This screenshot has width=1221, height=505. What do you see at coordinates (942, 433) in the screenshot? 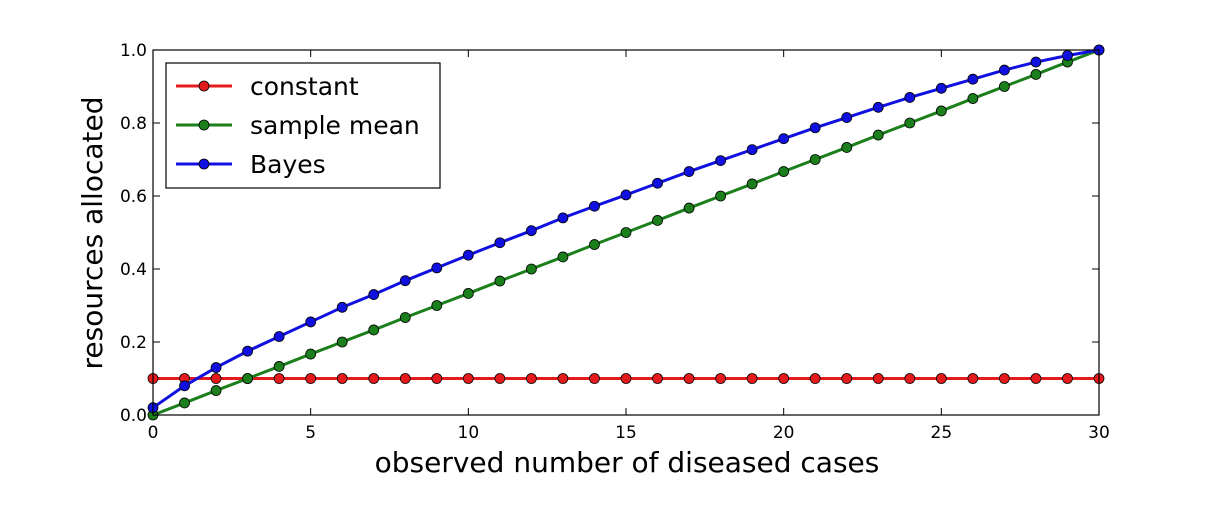
I see `x-tick-label: 25` at bounding box center [942, 433].